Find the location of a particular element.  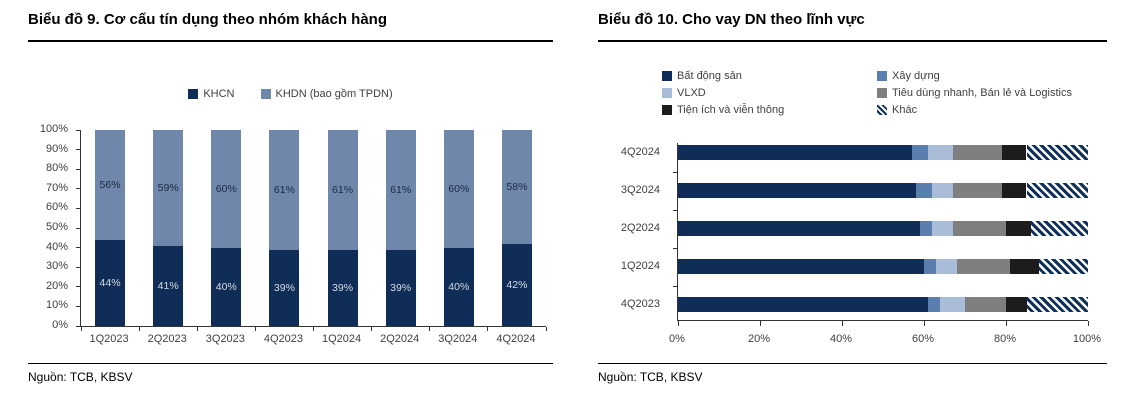

y-tick-label: 40% is located at coordinates (56, 246).